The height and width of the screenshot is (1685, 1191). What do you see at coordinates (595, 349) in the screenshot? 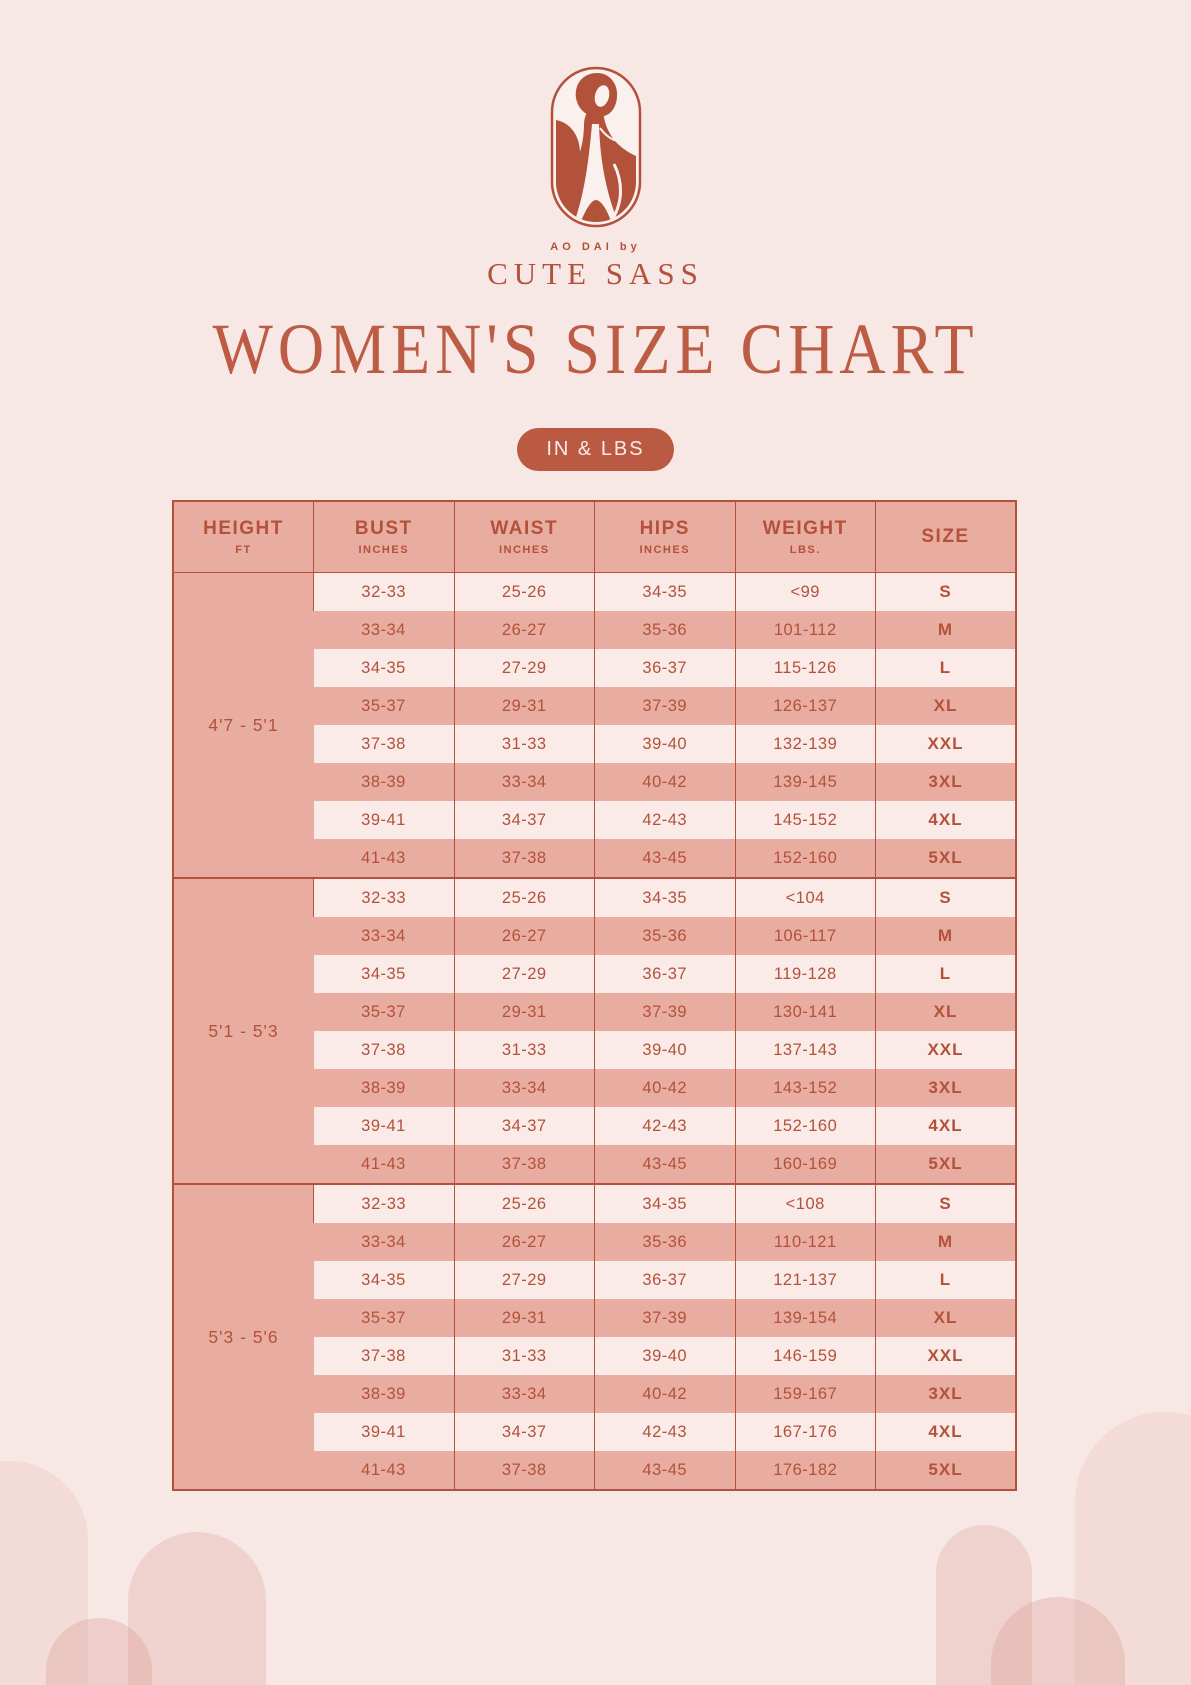
I see `page-title: WOMEN'S SIZE CHART` at bounding box center [595, 349].